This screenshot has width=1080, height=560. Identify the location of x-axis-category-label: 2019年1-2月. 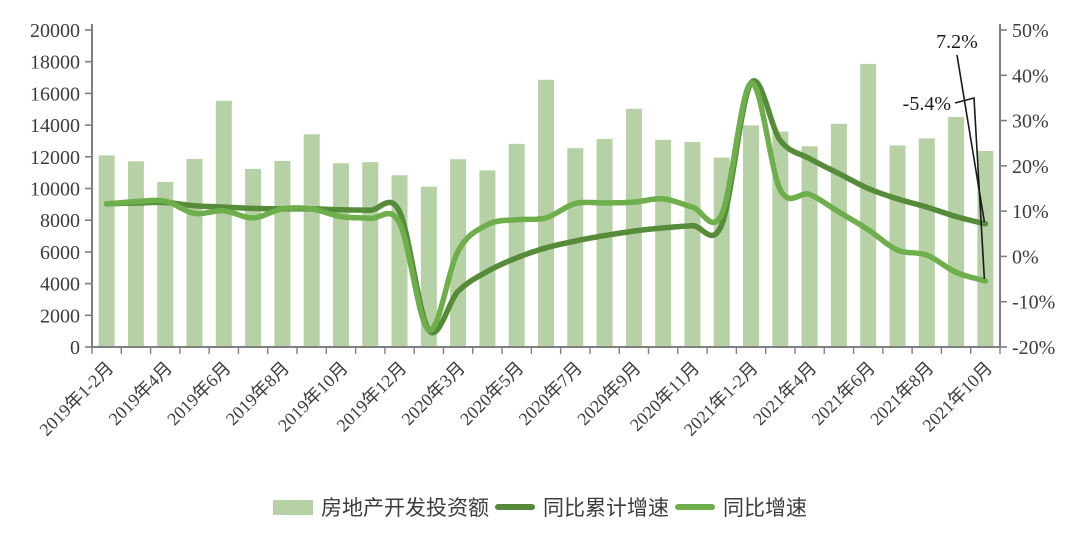
(76, 399).